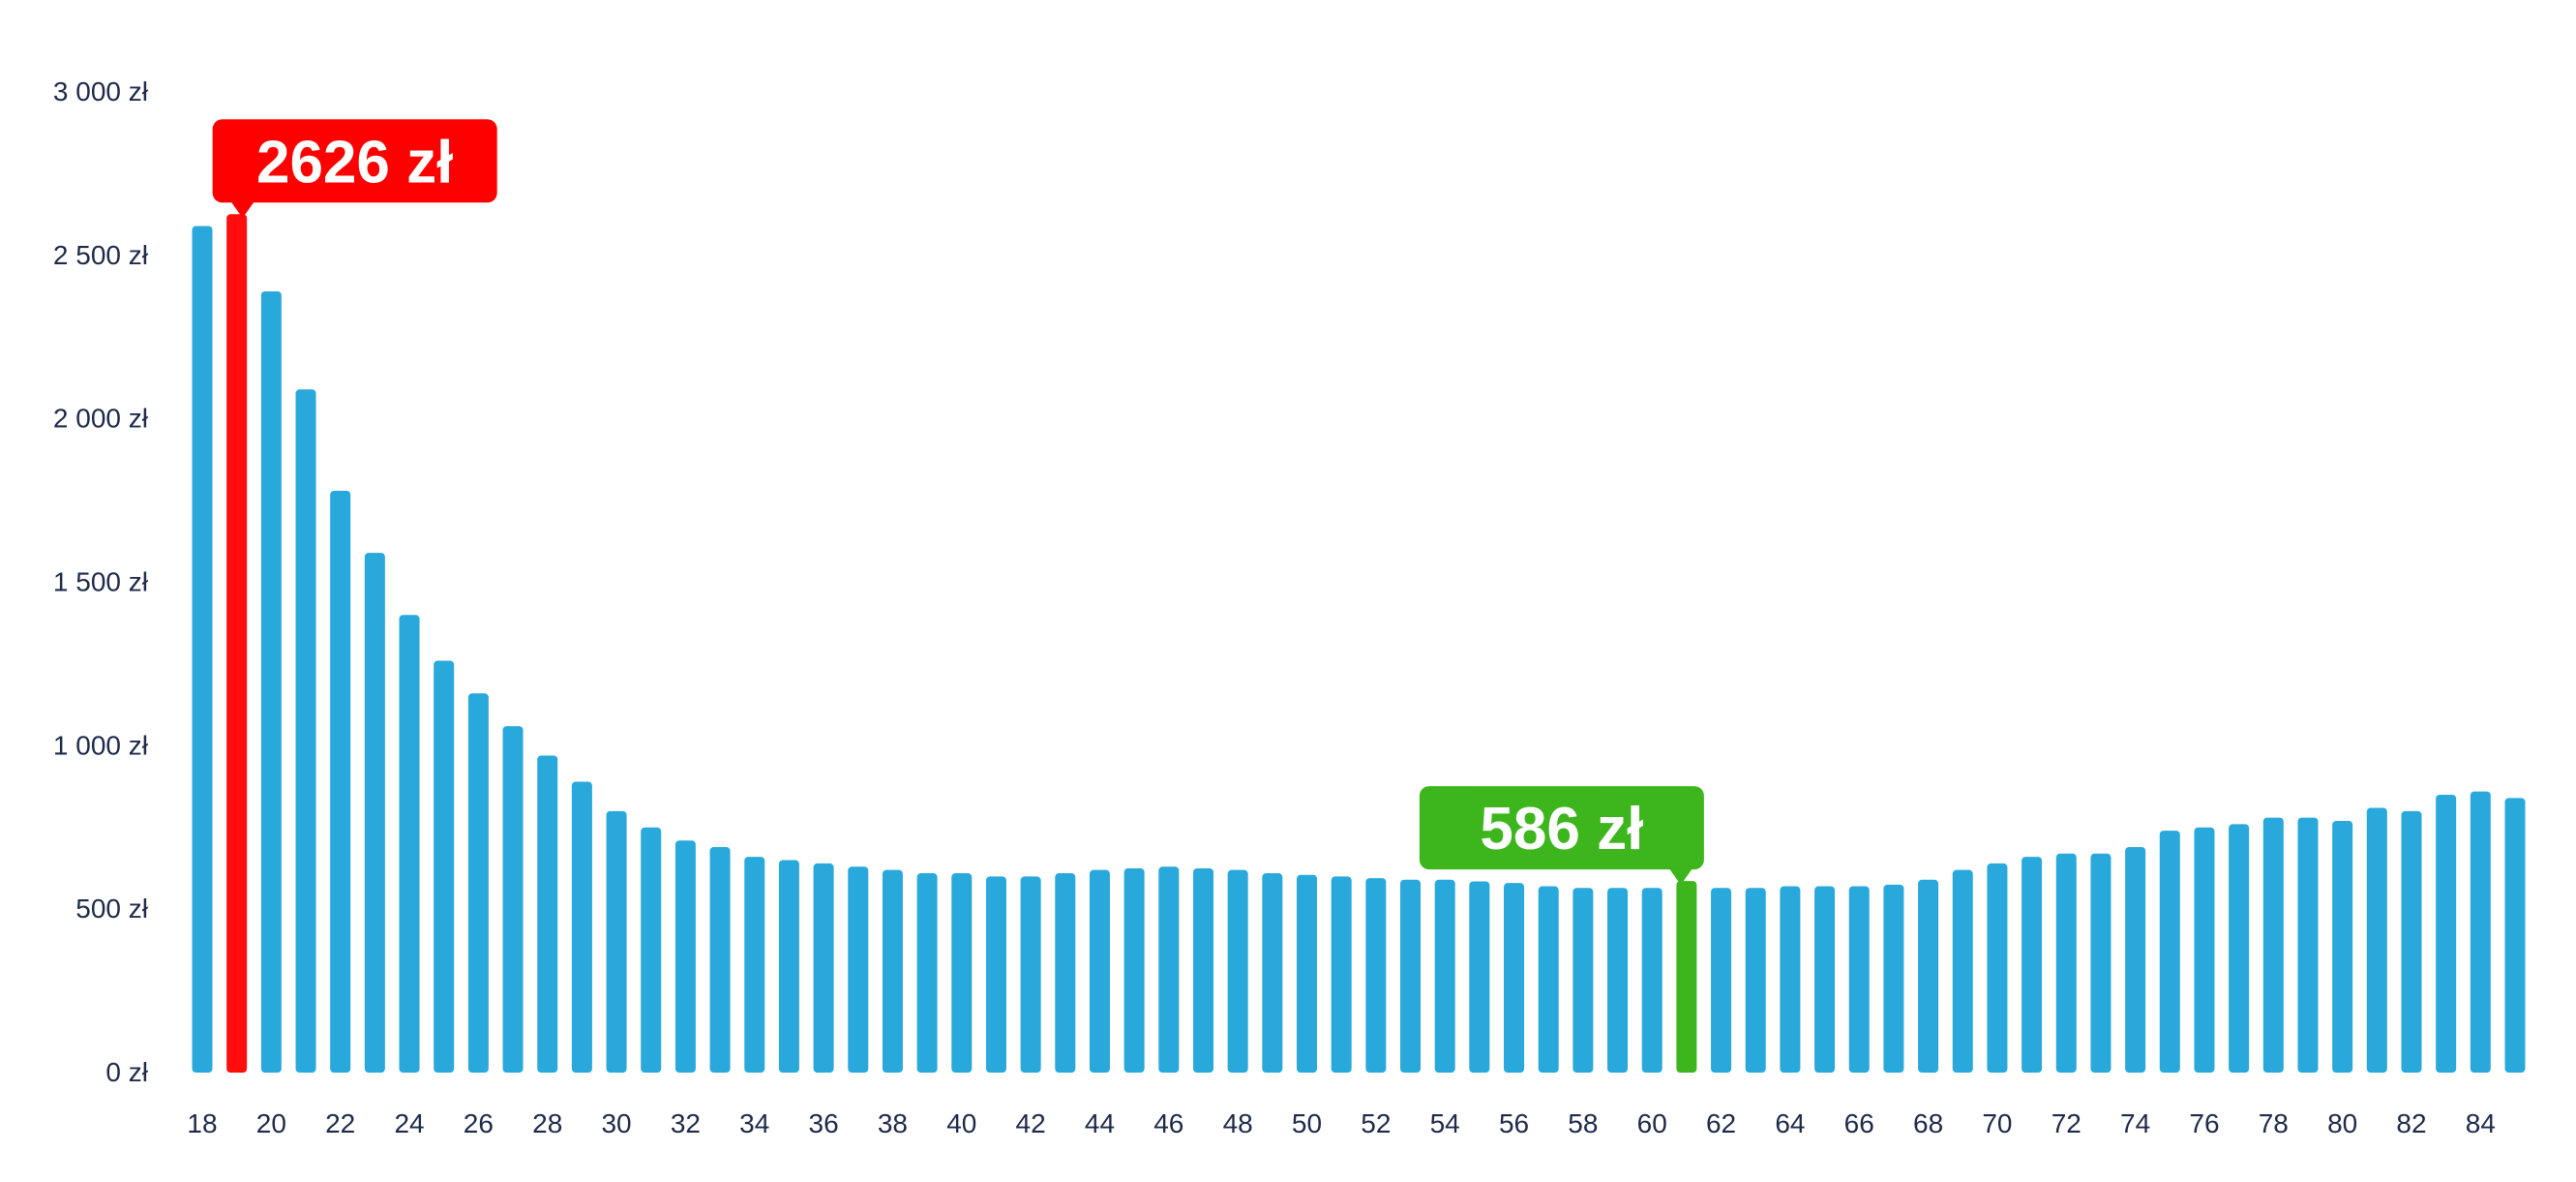 Image resolution: width=2576 pixels, height=1182 pixels. I want to click on value-callout: 586 zł, so click(1561, 836).